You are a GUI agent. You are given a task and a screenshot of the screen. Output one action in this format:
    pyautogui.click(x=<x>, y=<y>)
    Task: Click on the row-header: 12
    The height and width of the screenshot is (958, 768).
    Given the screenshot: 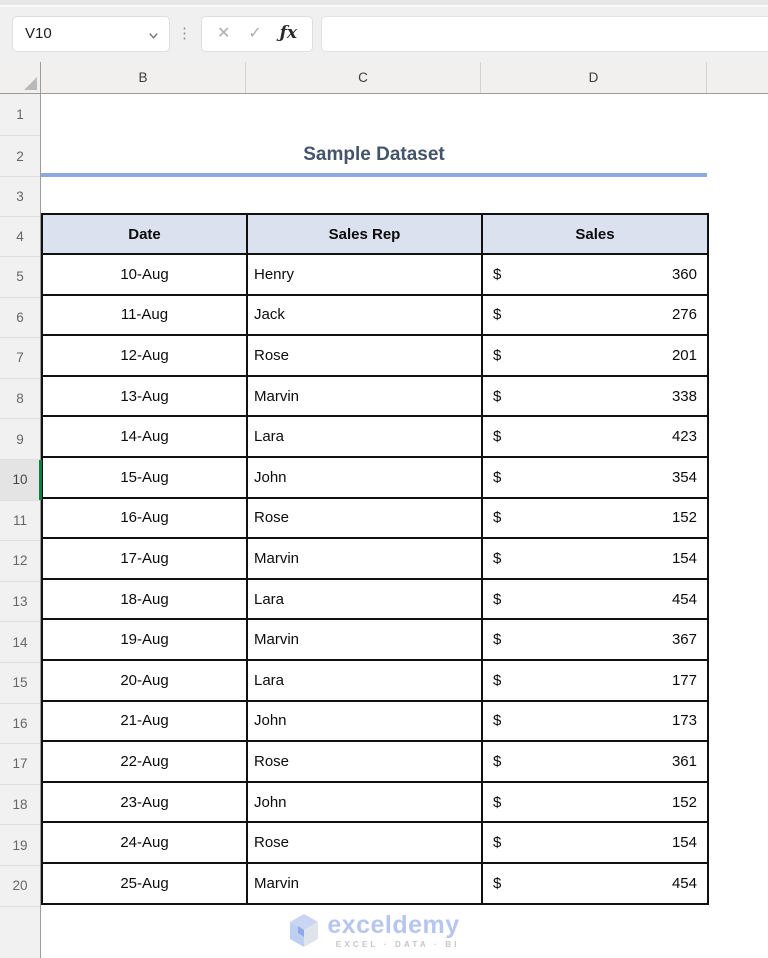 What is the action you would take?
    pyautogui.click(x=20, y=561)
    